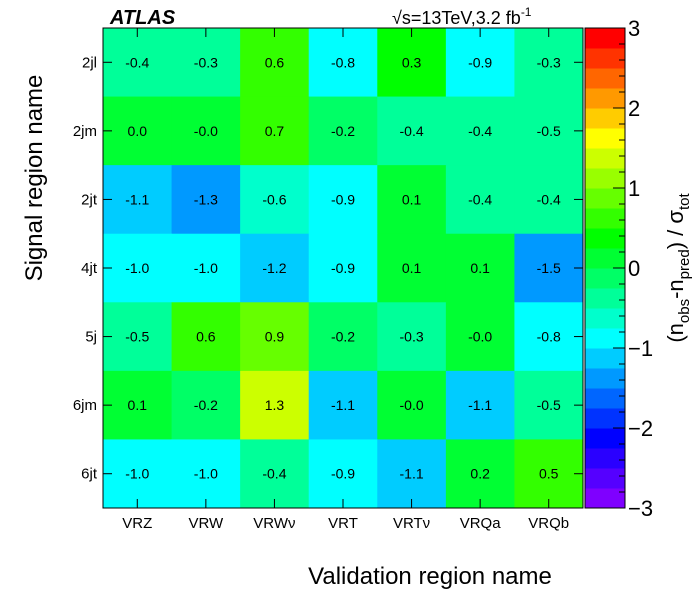 Image resolution: width=697 pixels, height=590 pixels. Describe the element at coordinates (206, 523) in the screenshot. I see `x-tick-label: VRW` at that location.